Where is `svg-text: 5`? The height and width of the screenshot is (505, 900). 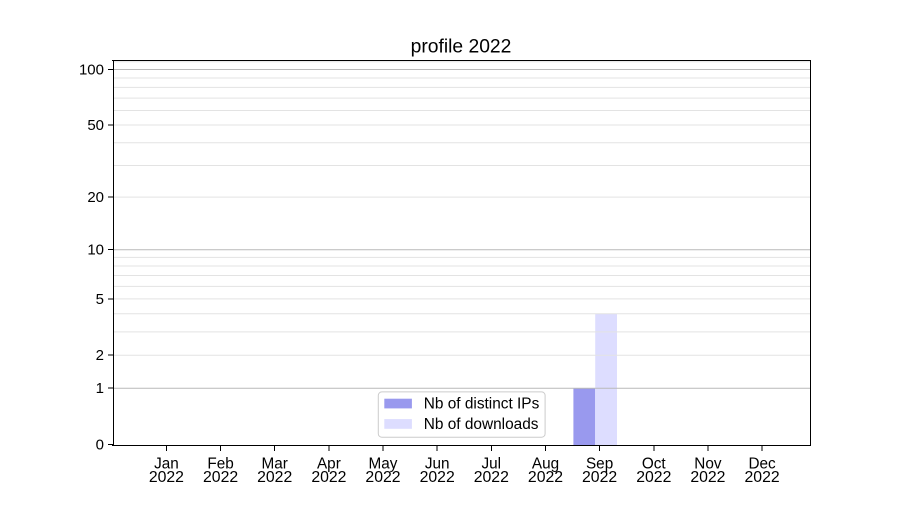 svg-text: 5 is located at coordinates (100, 299).